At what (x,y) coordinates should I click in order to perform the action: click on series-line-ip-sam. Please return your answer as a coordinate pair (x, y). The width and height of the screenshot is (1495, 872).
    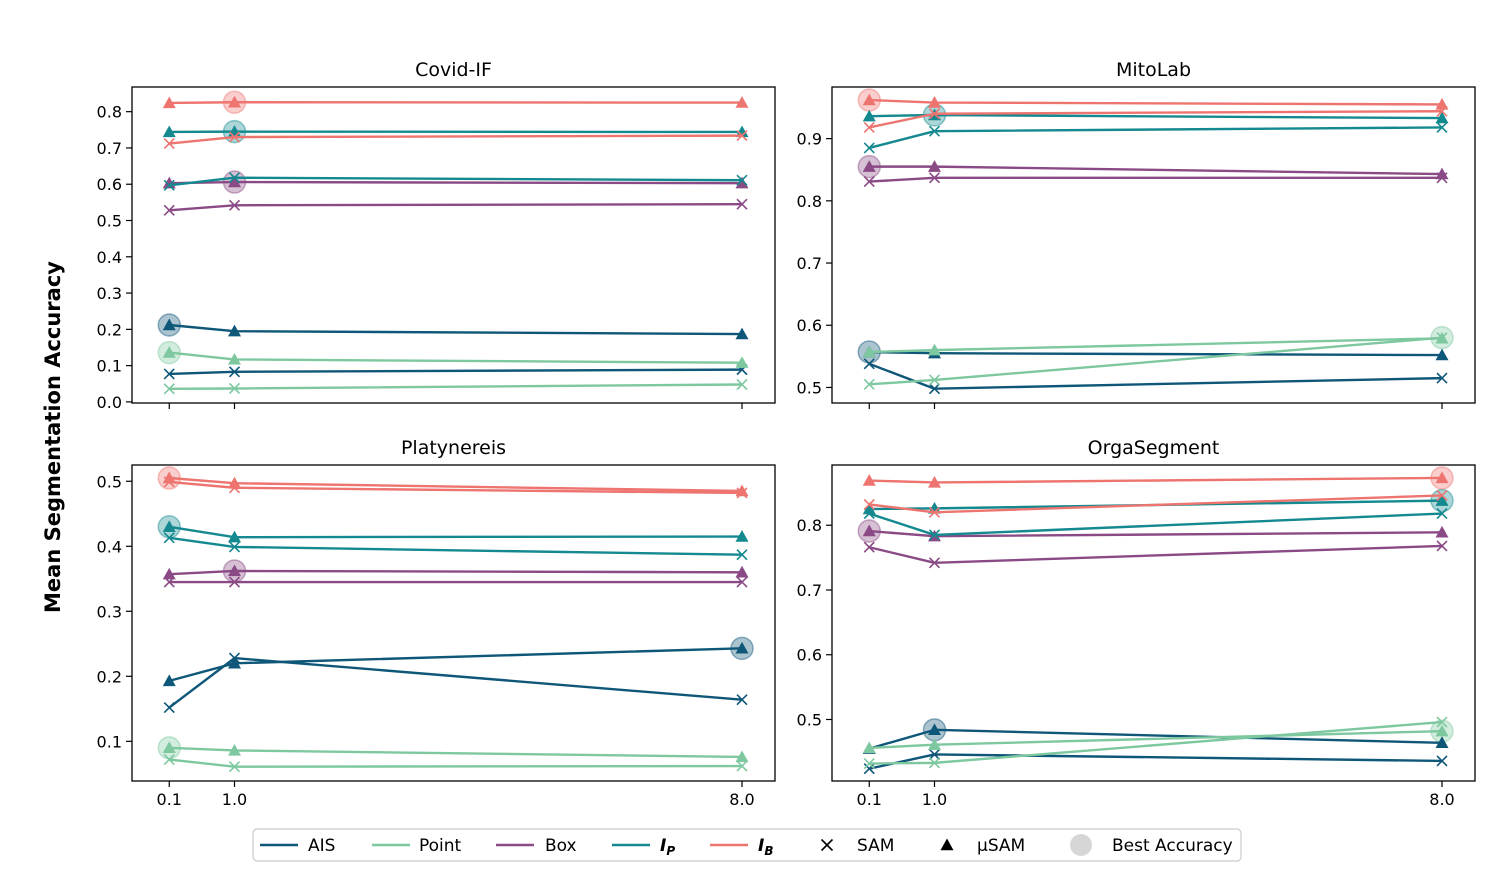
    Looking at the image, I should click on (1155, 524).